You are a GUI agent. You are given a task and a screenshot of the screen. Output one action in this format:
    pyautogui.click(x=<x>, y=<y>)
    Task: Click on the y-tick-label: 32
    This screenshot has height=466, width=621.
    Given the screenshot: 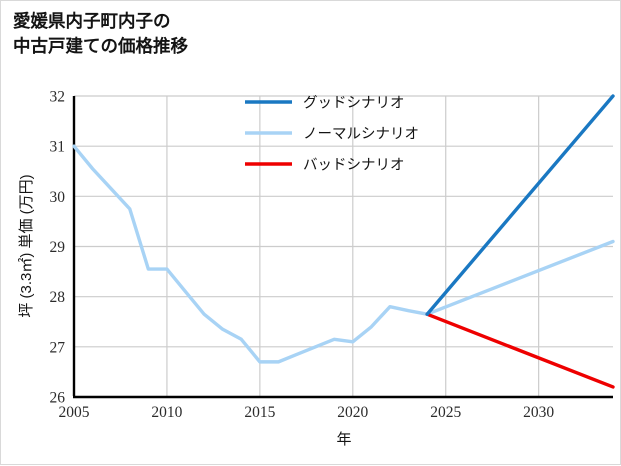 What is the action you would take?
    pyautogui.click(x=58, y=97)
    